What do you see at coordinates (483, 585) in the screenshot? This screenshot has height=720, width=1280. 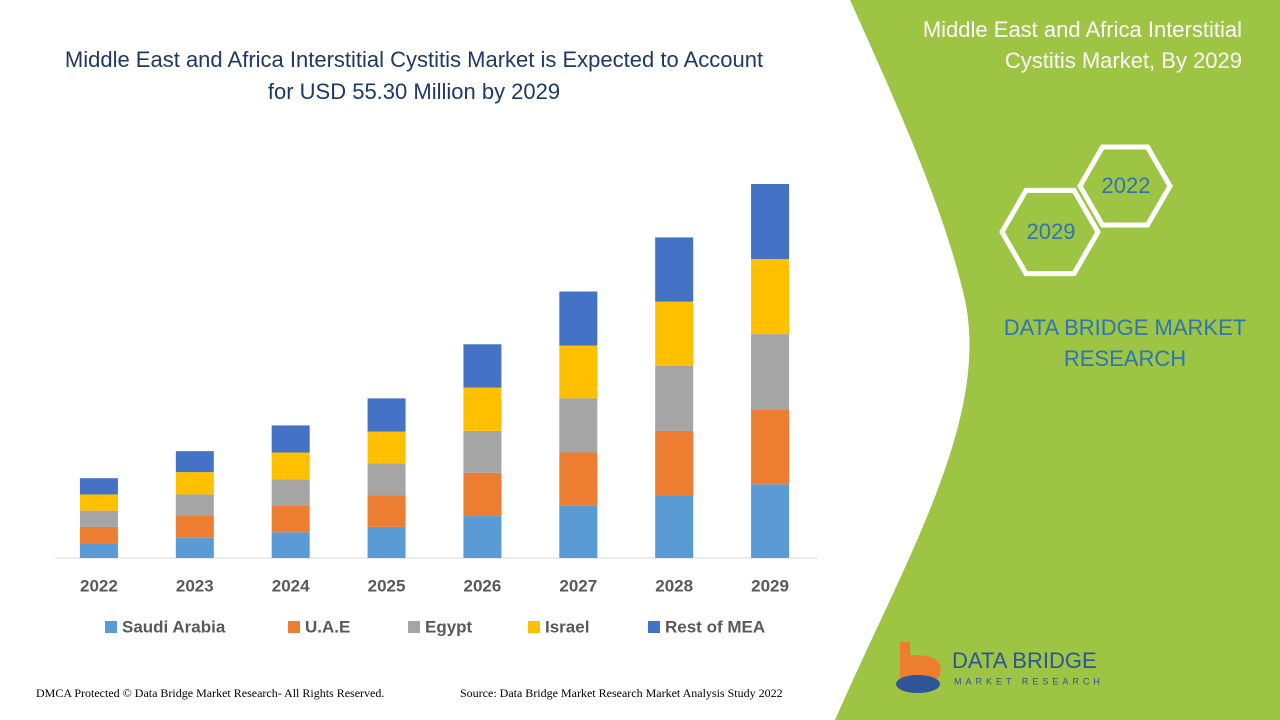 I see `x-tick-label: 2026` at bounding box center [483, 585].